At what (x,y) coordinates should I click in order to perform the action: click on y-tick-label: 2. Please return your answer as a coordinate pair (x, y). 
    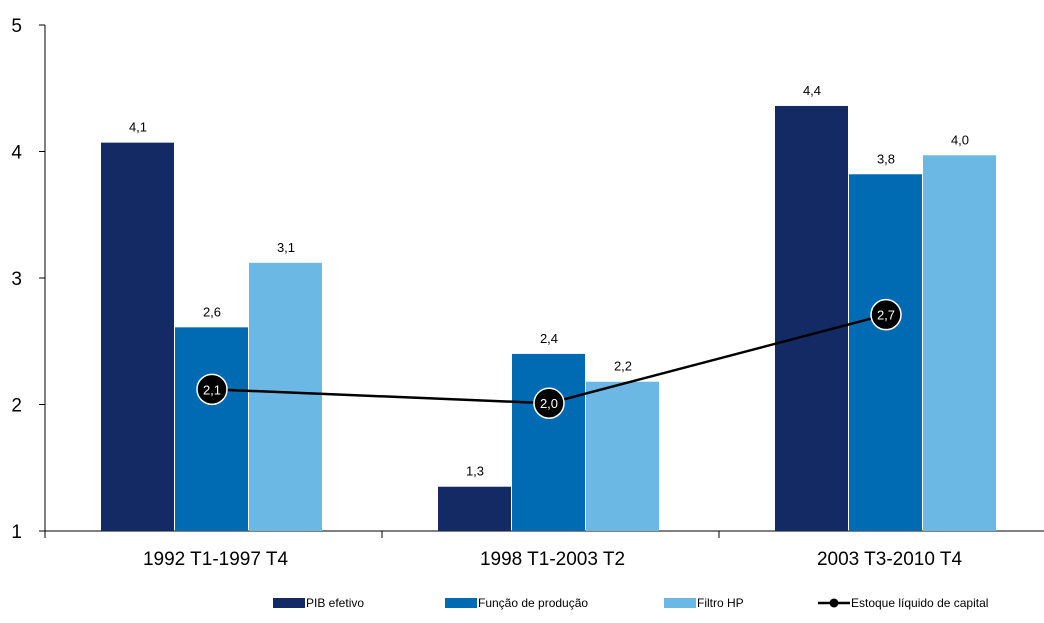
    Looking at the image, I should click on (16, 406).